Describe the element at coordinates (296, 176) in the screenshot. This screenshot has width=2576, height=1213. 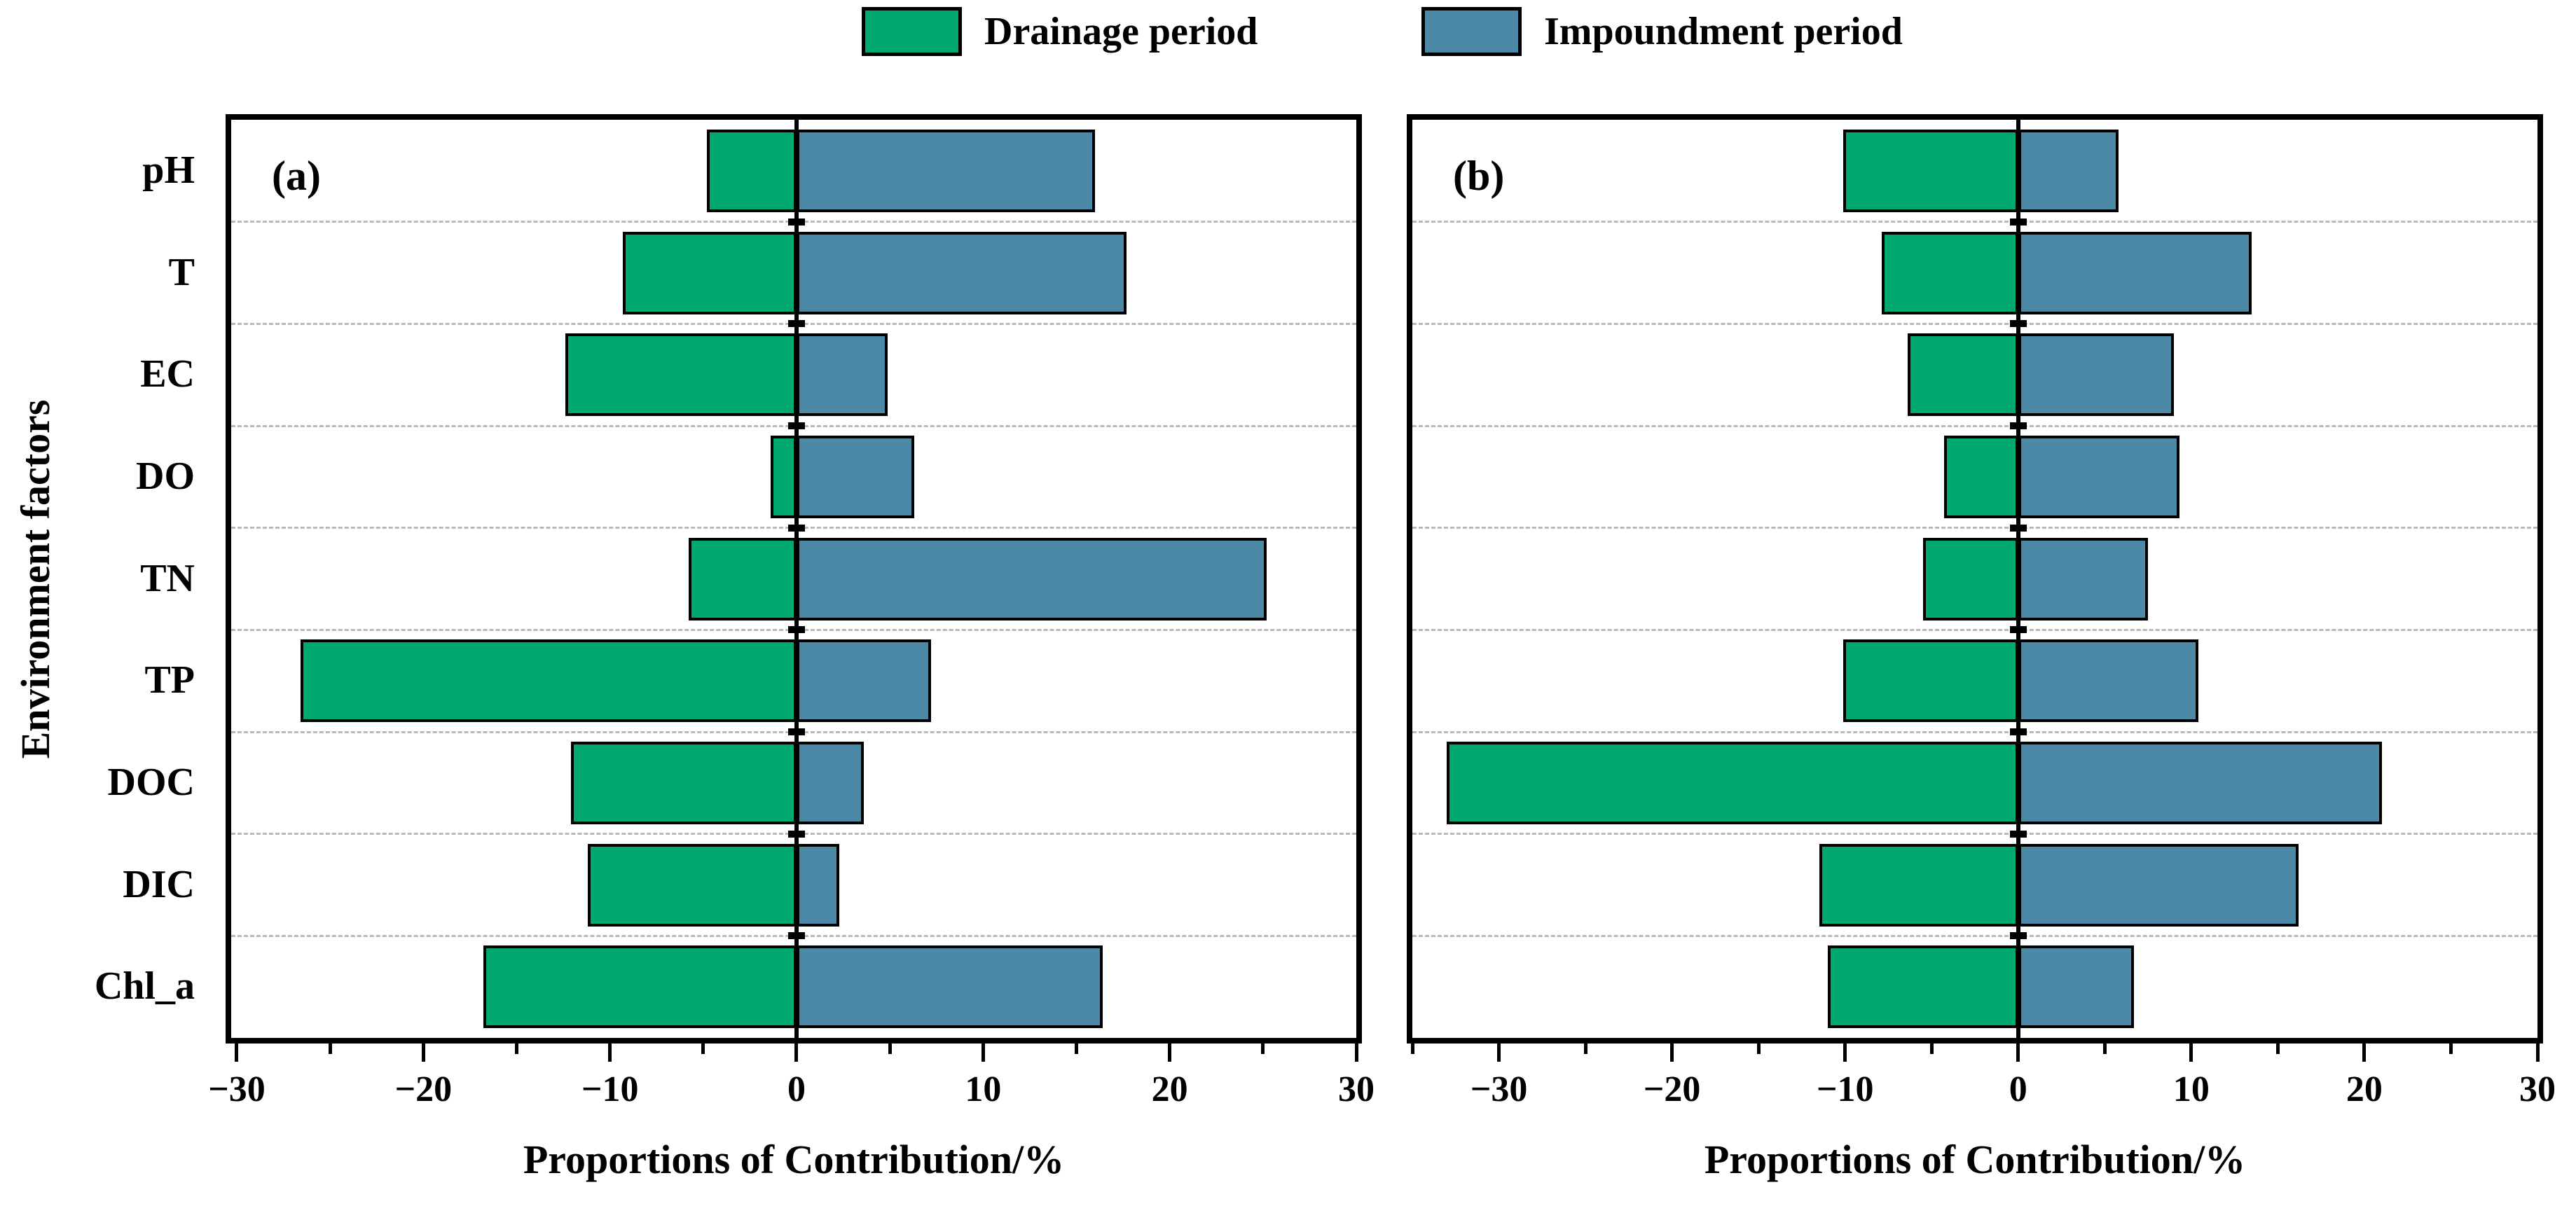
I see `panel-a-letter: (a)` at that location.